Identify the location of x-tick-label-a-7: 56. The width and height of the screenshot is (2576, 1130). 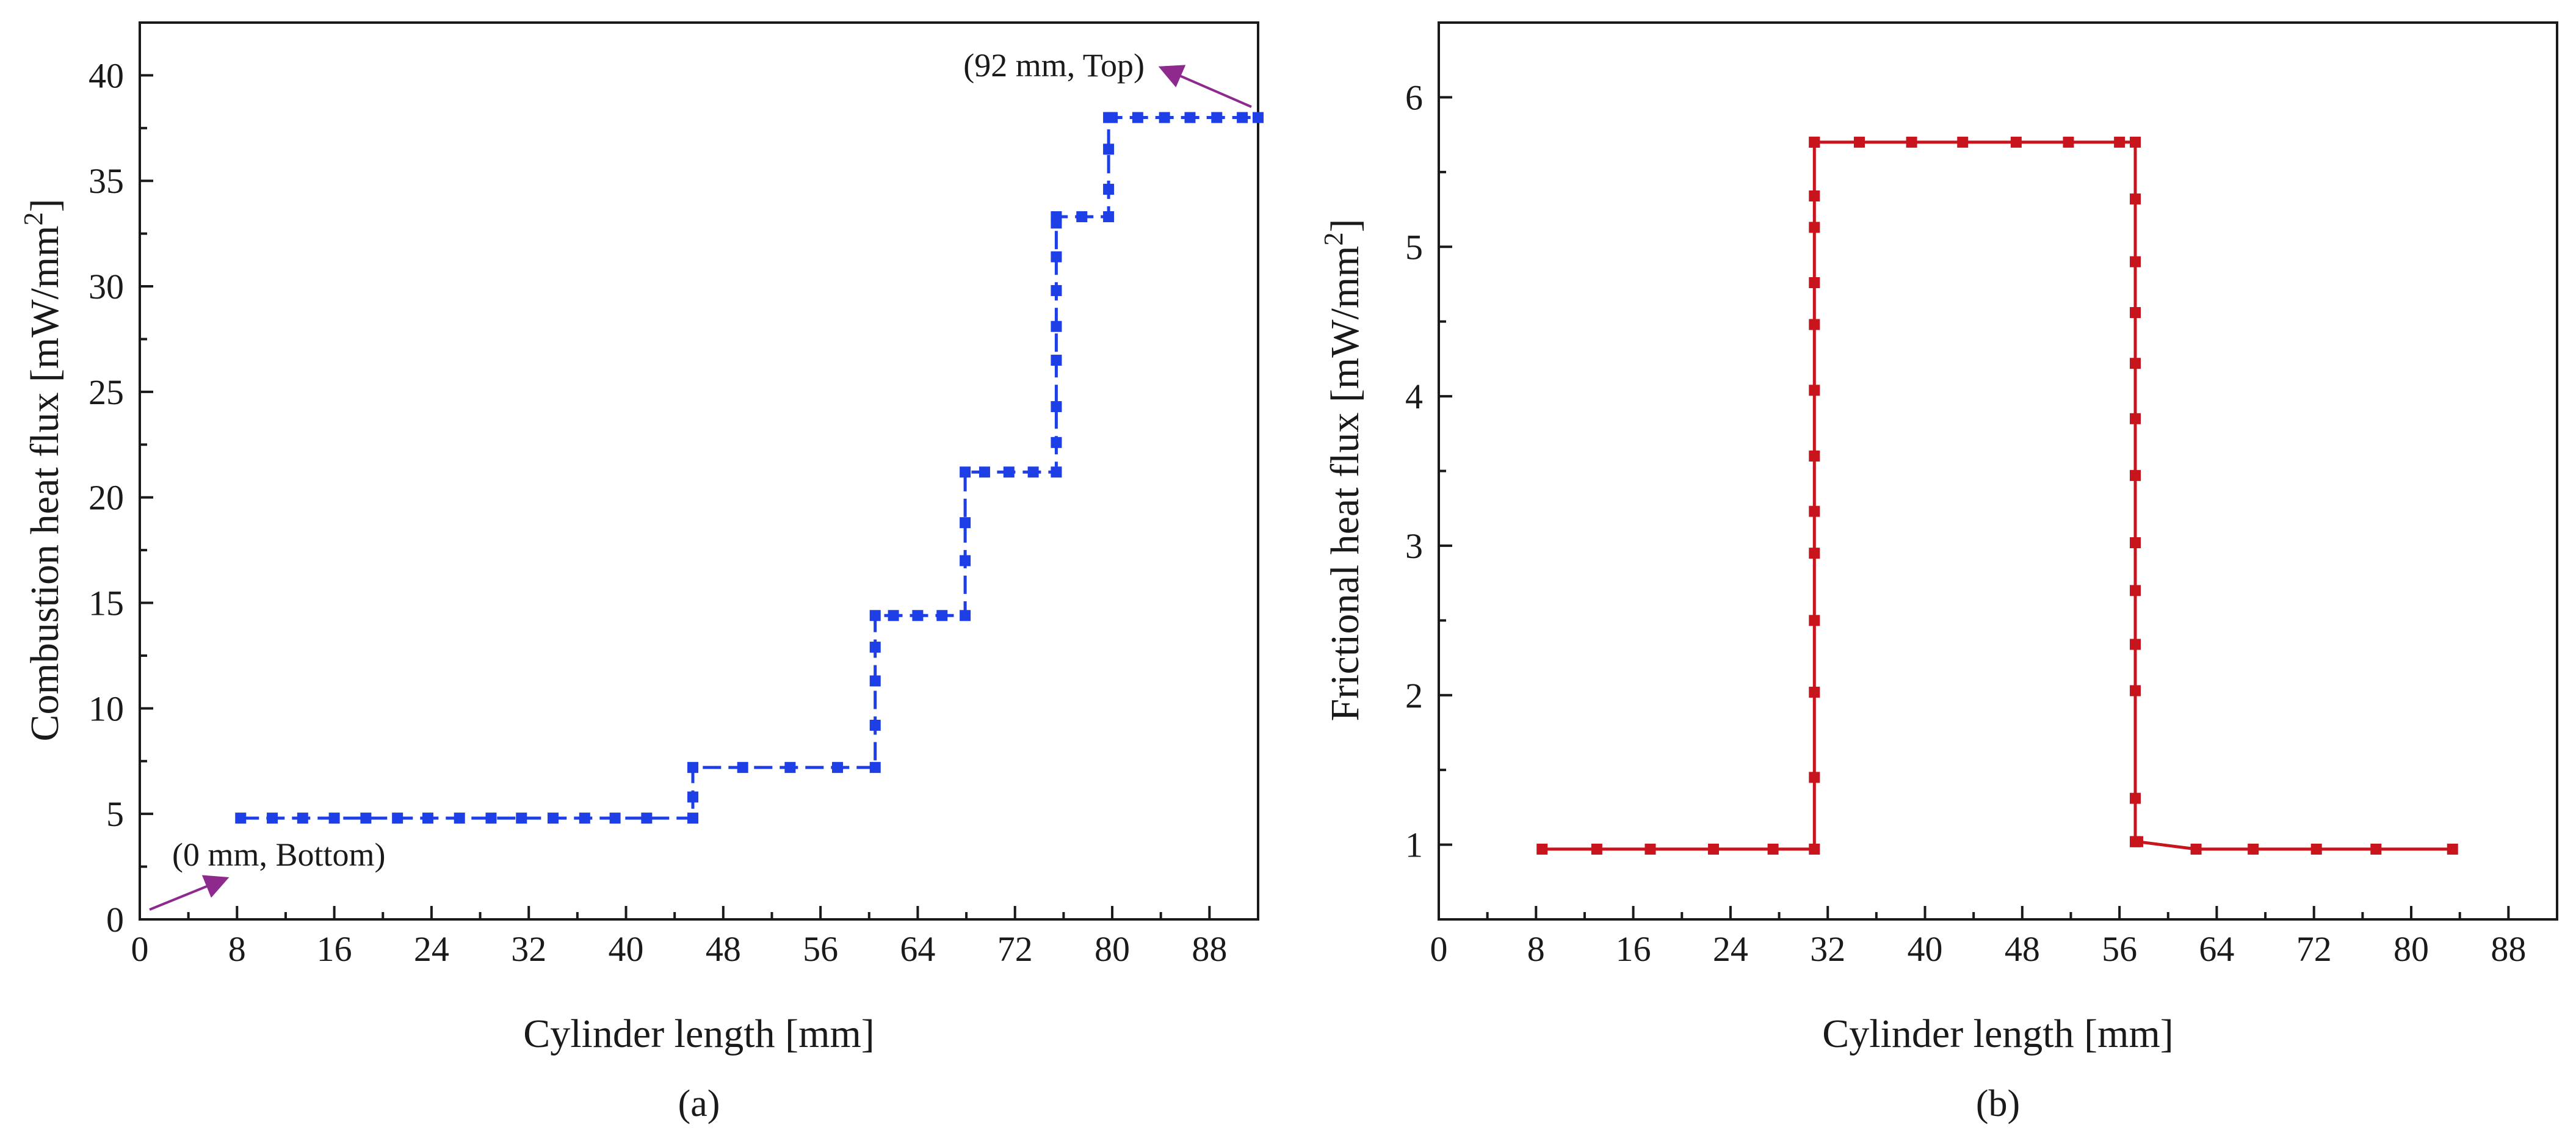
(820, 949).